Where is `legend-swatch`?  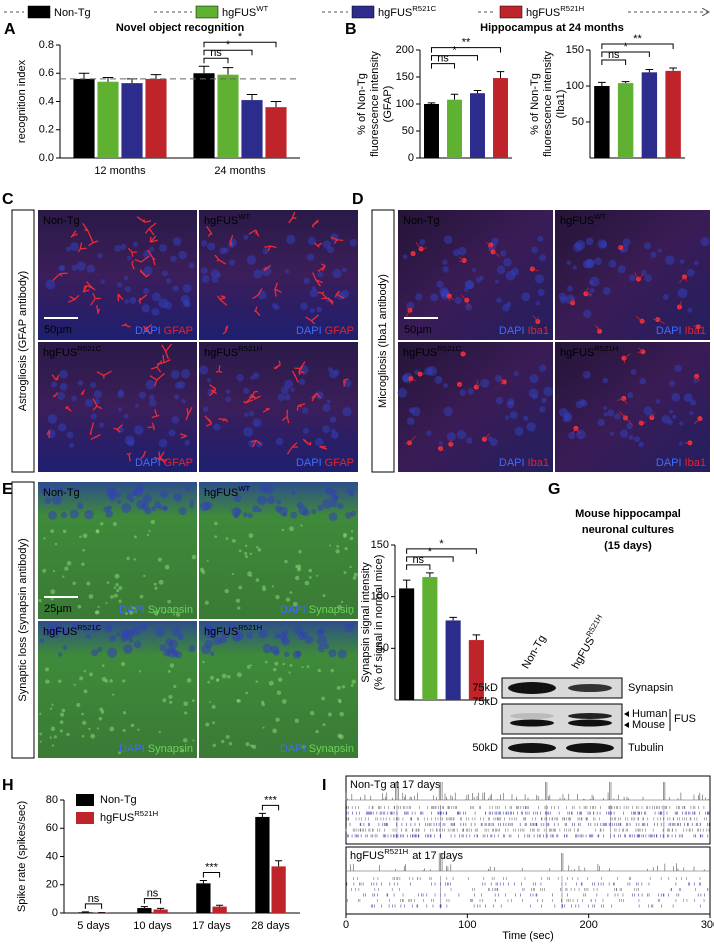
legend-swatch is located at coordinates (363, 12).